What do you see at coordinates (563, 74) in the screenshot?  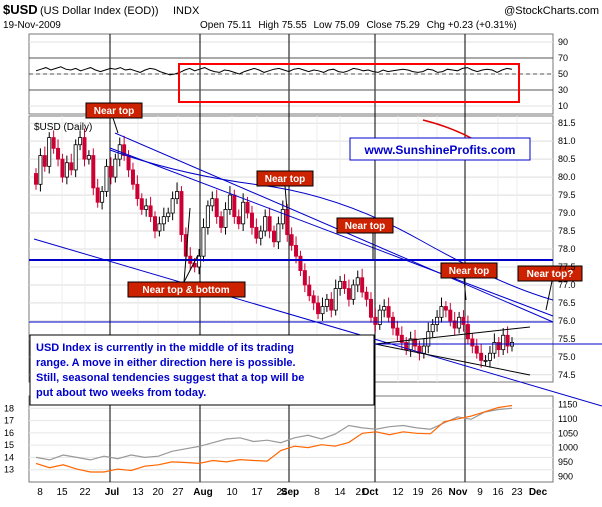 I see `rsi-tick-label: 50` at bounding box center [563, 74].